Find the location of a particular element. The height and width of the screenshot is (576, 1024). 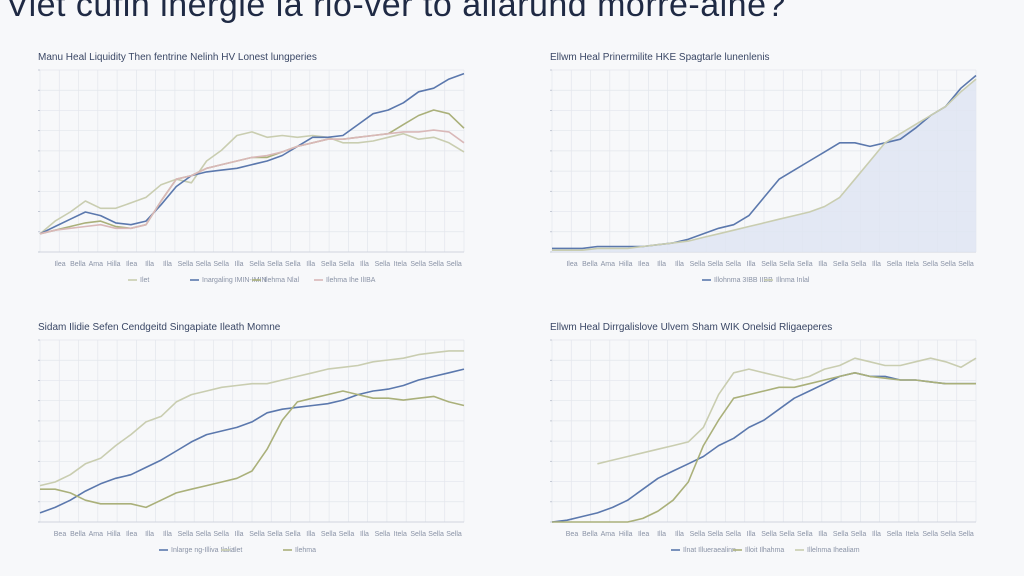

legend-label: Inlarge ng-Illiva Ilalia is located at coordinates (203, 550).